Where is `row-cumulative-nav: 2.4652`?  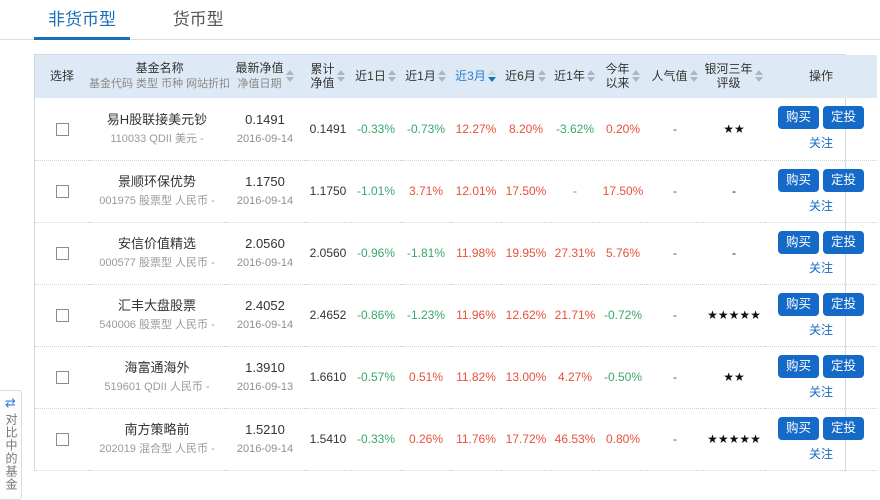 row-cumulative-nav: 2.4652 is located at coordinates (328, 315).